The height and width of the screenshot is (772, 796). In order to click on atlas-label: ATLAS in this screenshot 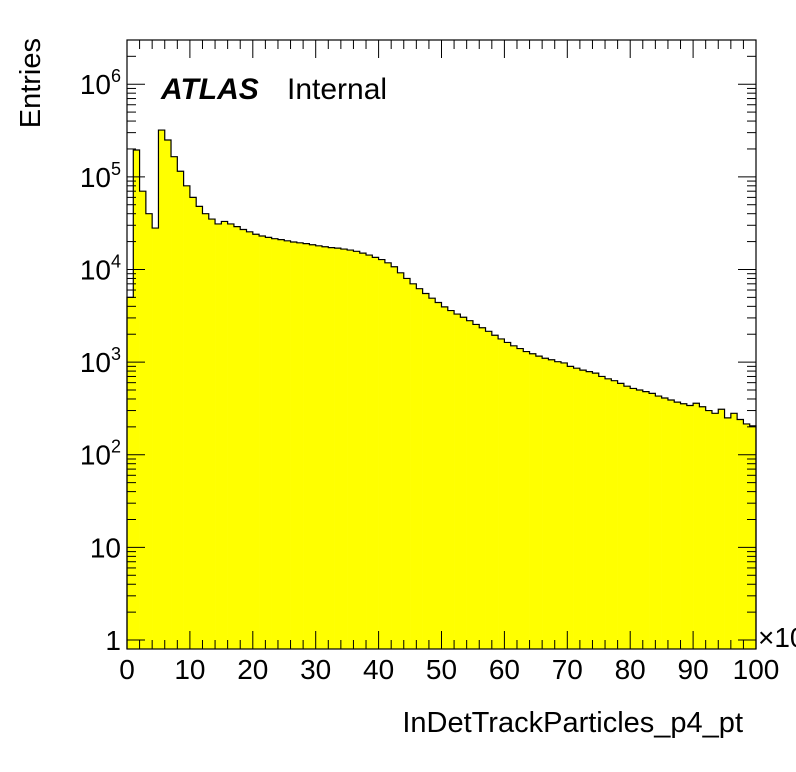, I will do `click(209, 89)`.